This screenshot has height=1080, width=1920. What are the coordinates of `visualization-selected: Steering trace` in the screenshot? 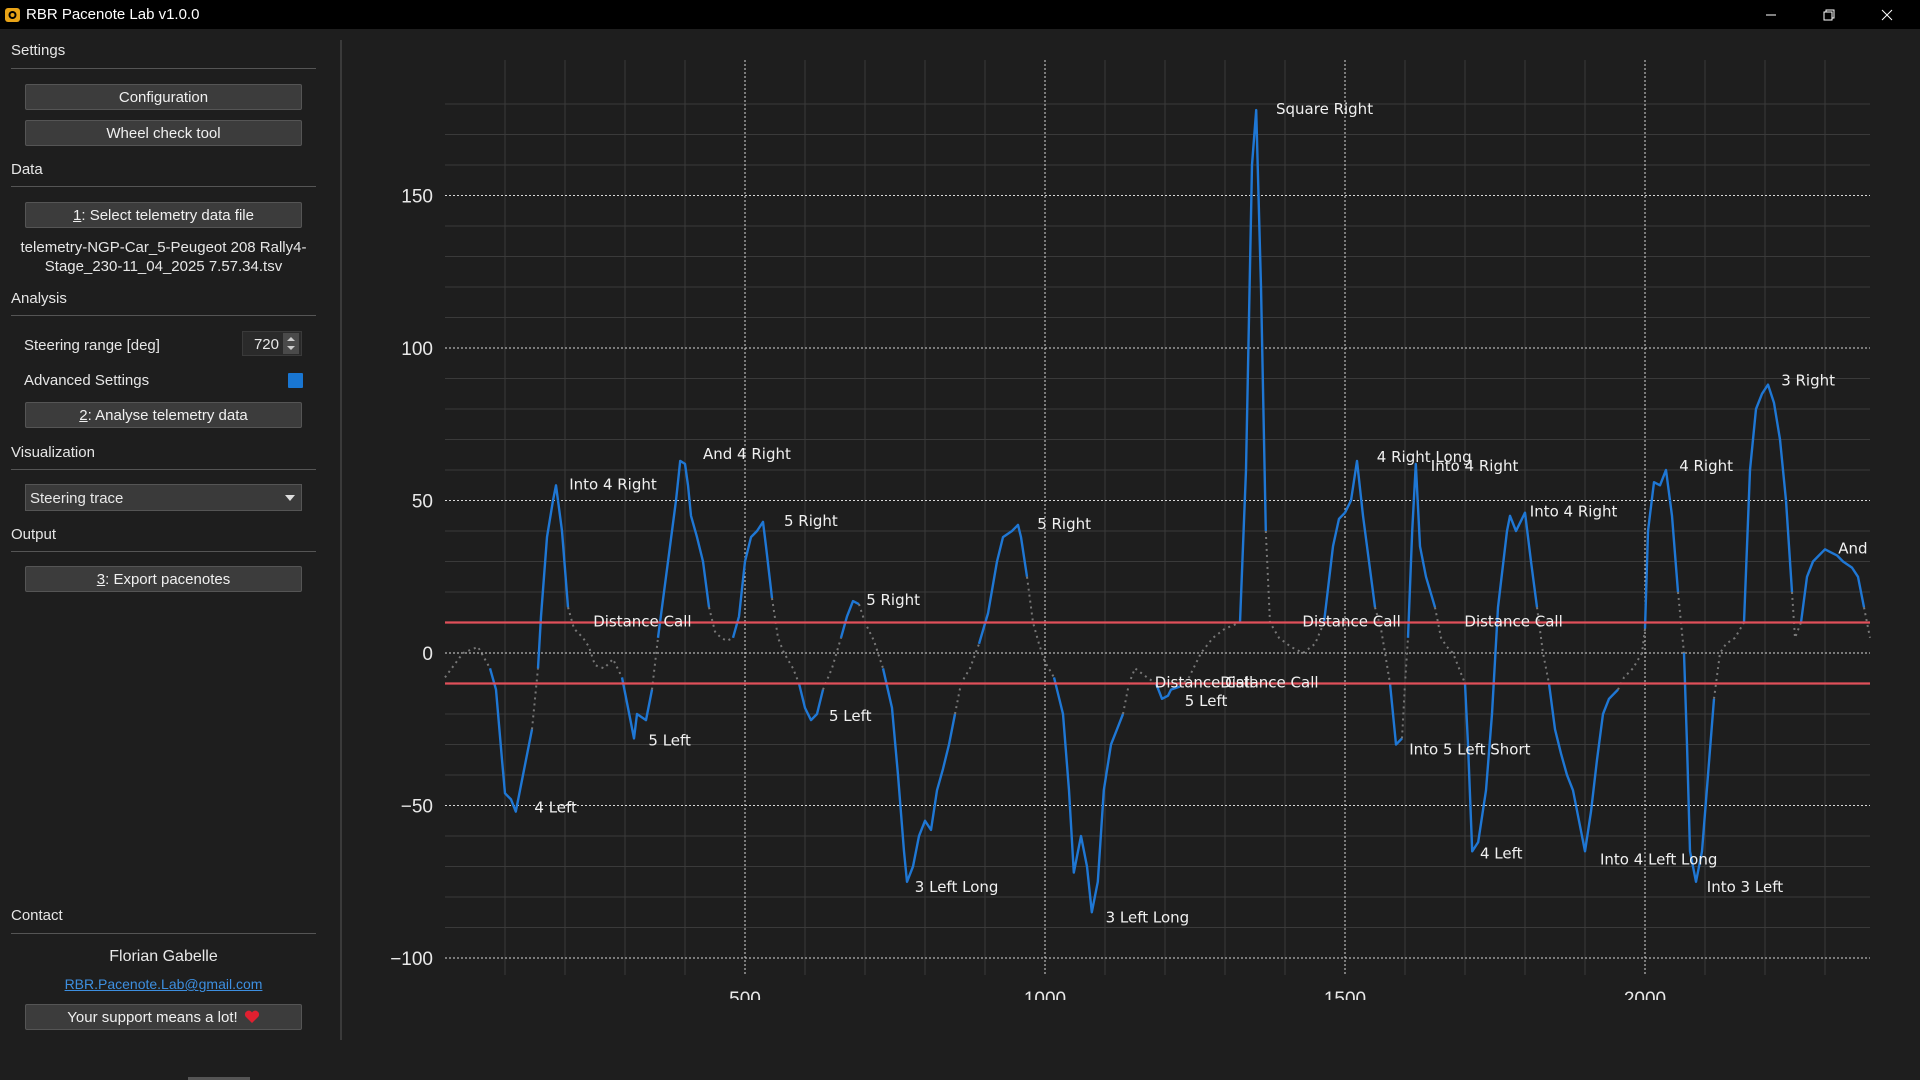 It's located at (77, 498).